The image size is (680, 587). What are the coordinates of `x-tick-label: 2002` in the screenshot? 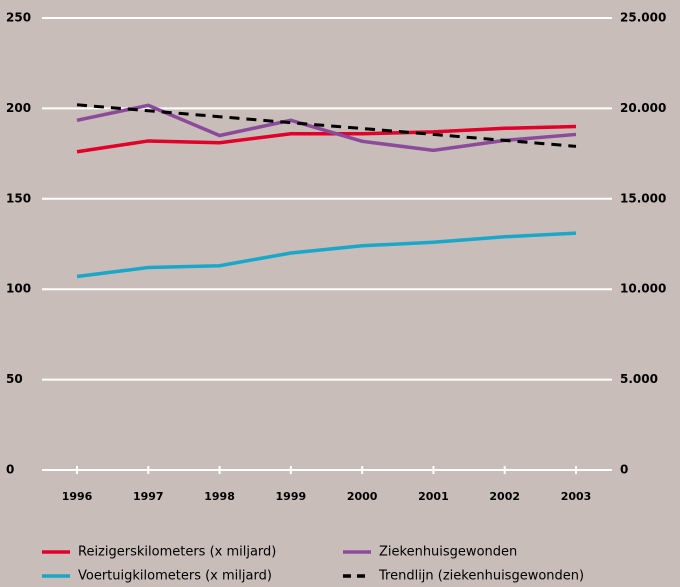 It's located at (504, 496).